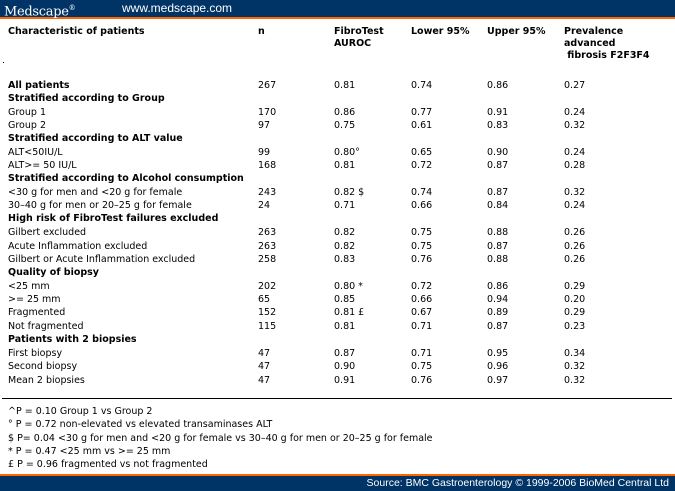 The width and height of the screenshot is (675, 491). I want to click on row-label: <25 mm, so click(29, 286).